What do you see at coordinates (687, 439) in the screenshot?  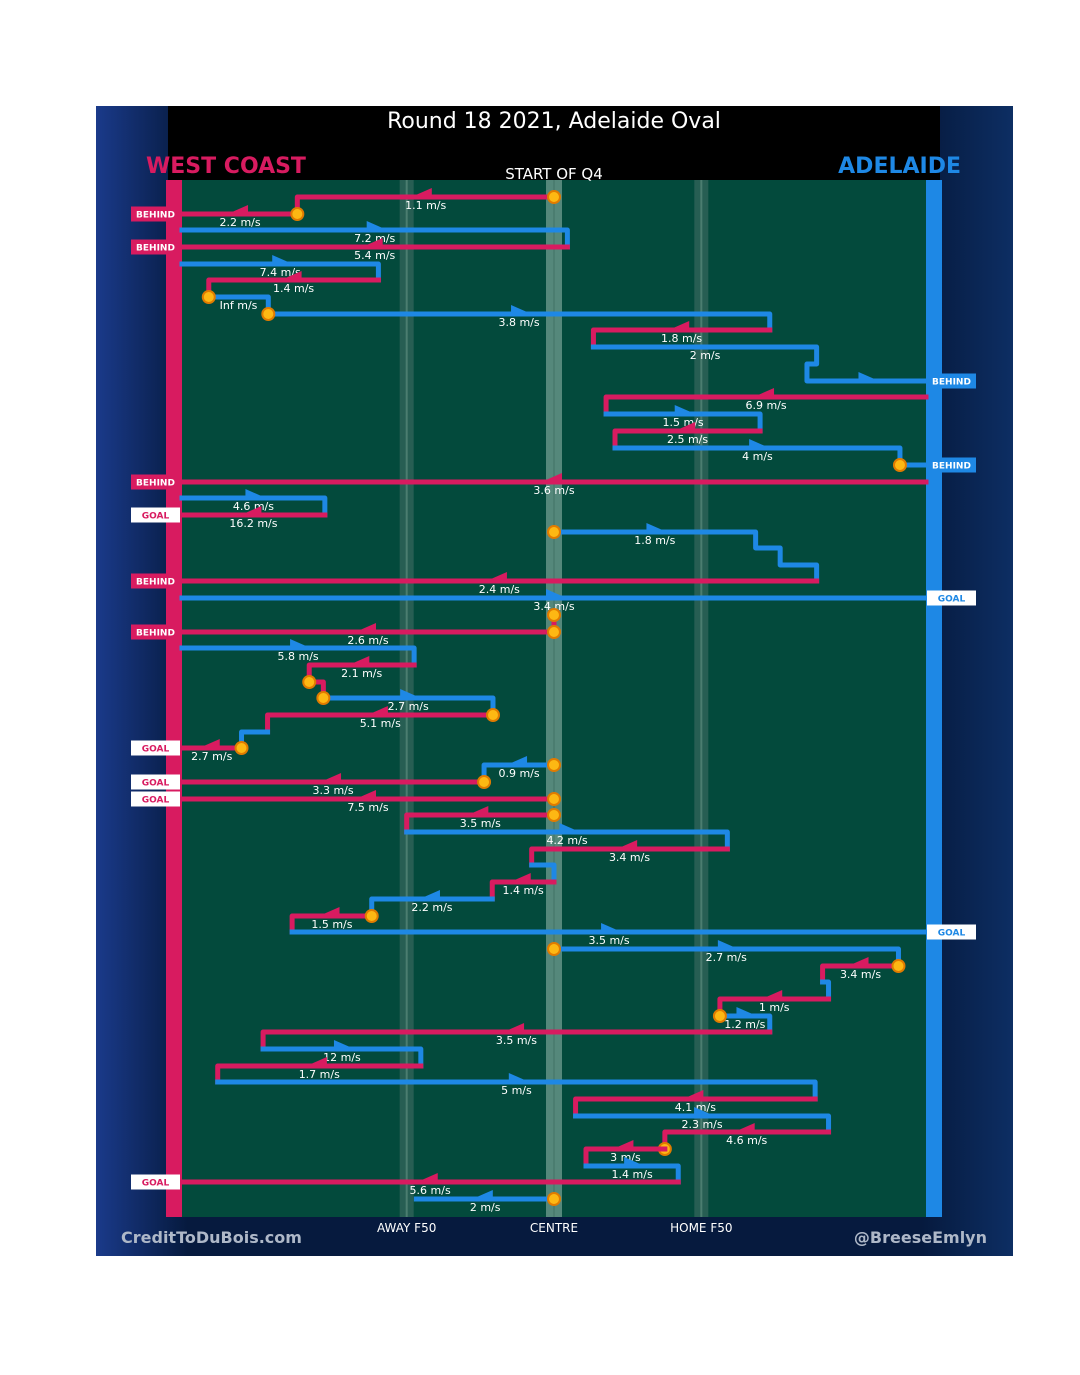 I see `chain-speed-label: 2.5 m/s` at bounding box center [687, 439].